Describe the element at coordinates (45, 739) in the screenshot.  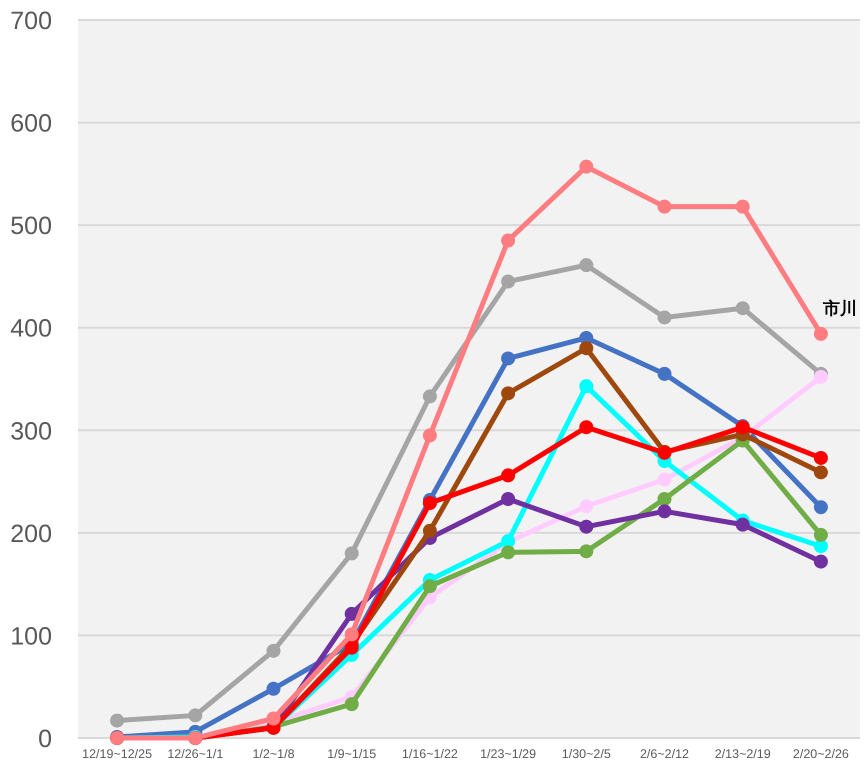
I see `y-tick-label: 0` at that location.